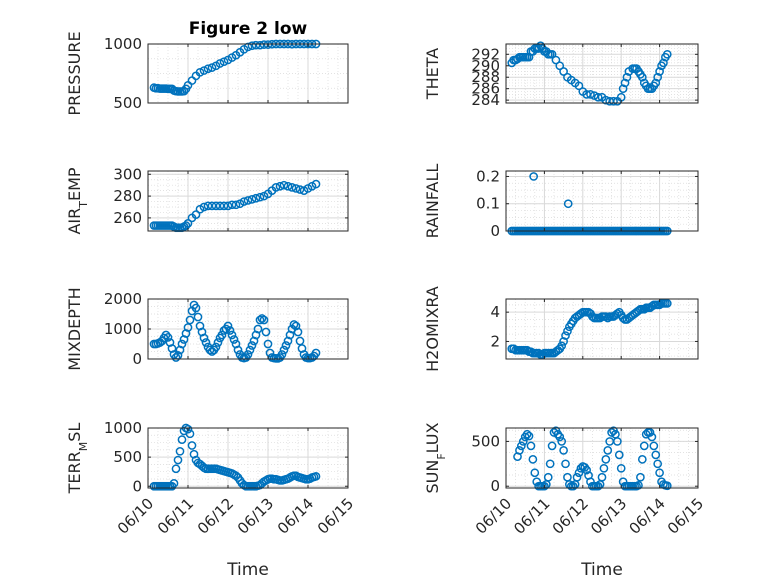 The width and height of the screenshot is (778, 583). Describe the element at coordinates (127, 196) in the screenshot. I see `y-tick-label: 280` at that location.